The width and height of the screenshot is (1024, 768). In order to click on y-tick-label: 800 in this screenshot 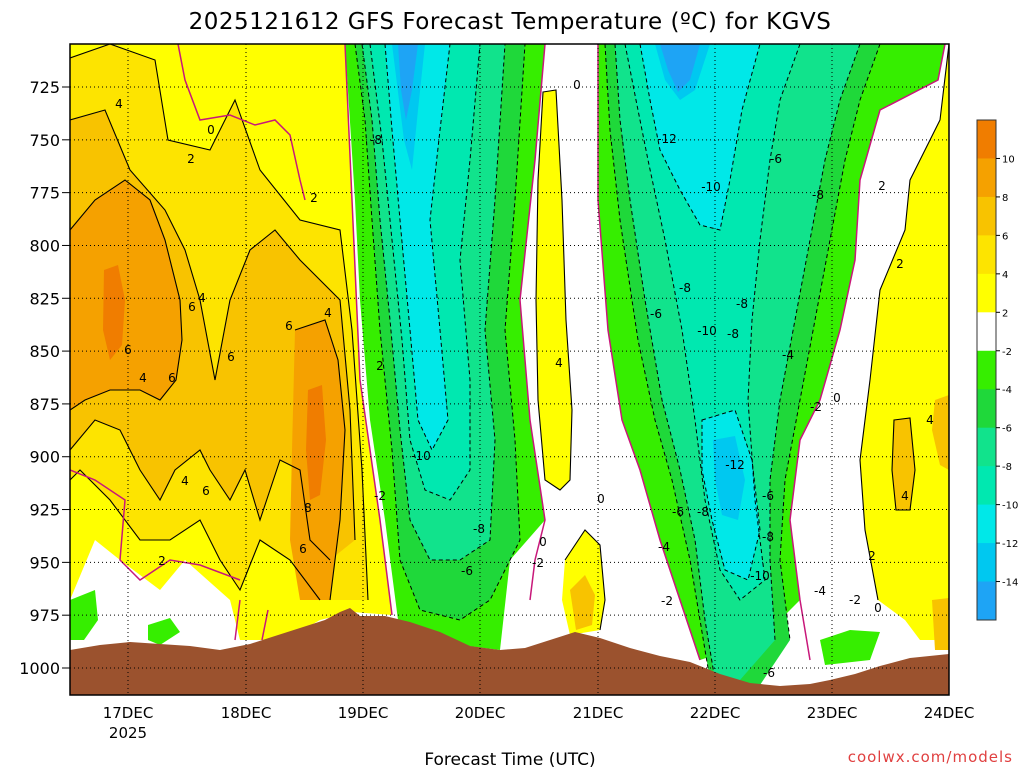, I will do `click(44, 245)`.